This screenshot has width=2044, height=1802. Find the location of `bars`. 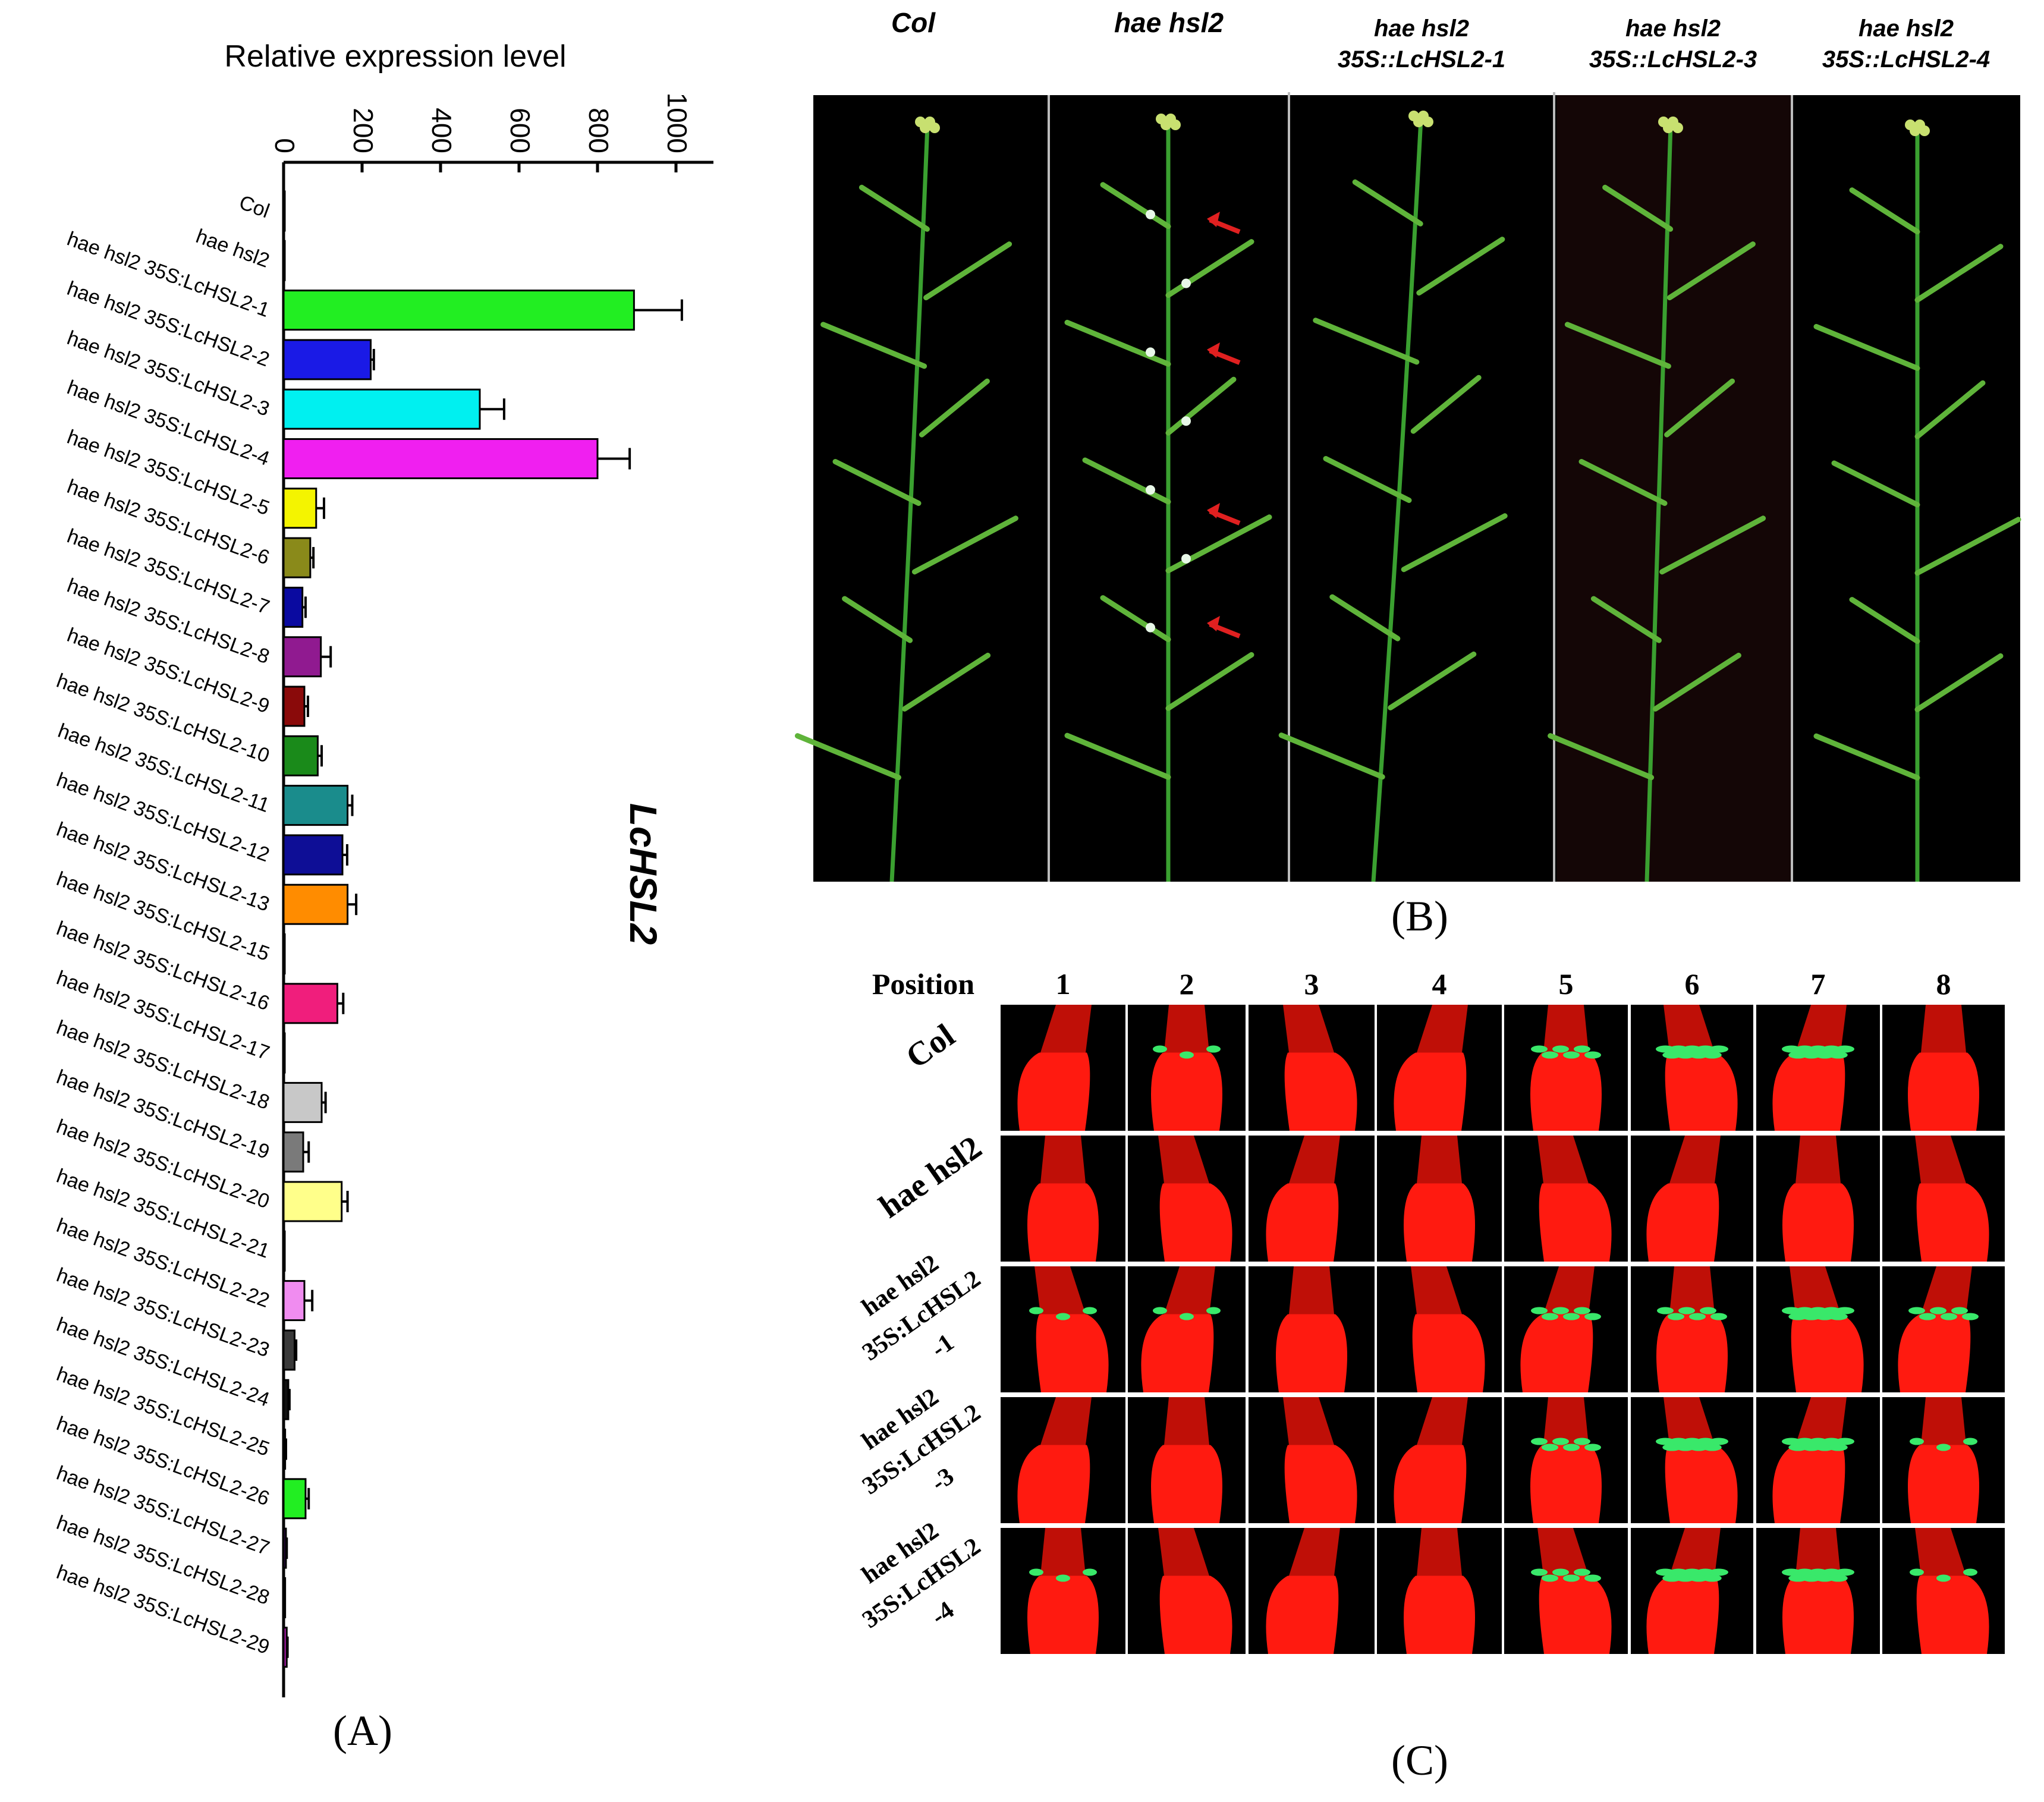

bars is located at coordinates (458, 929).